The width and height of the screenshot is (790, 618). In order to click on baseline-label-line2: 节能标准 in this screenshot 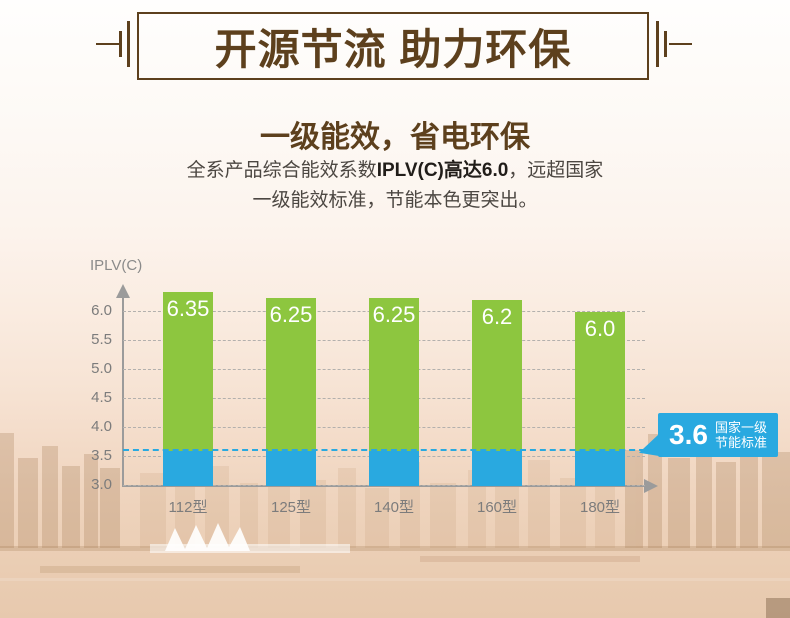, I will do `click(740, 442)`.